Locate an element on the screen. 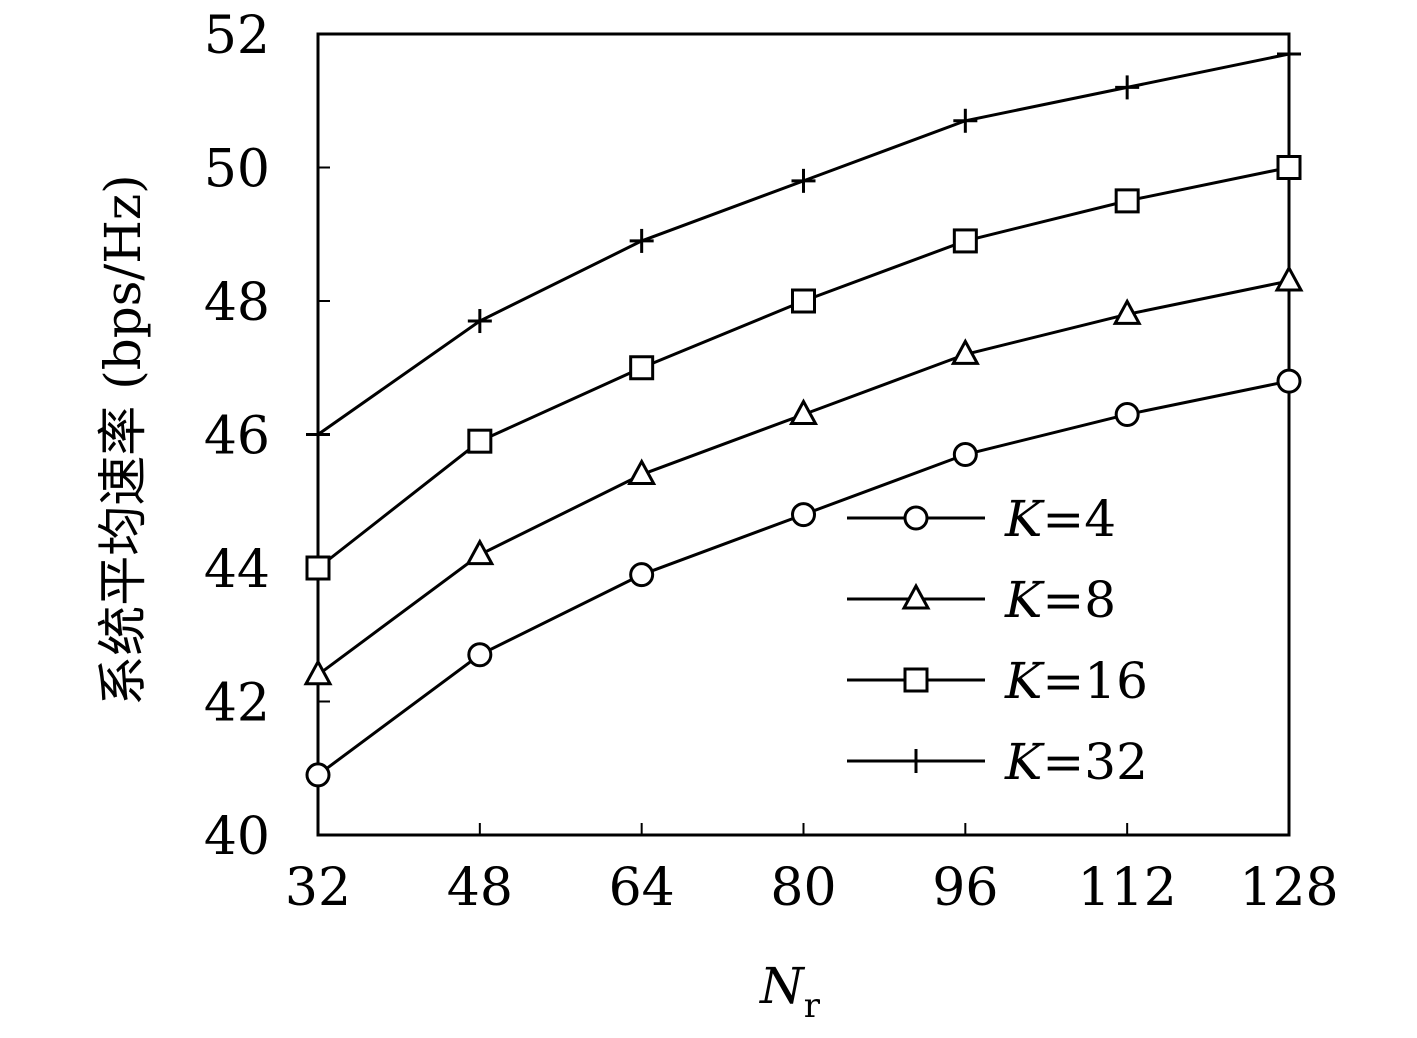 The image size is (1417, 1038). x-axis: 32 48 64 80 96 112 128 is located at coordinates (812, 870).